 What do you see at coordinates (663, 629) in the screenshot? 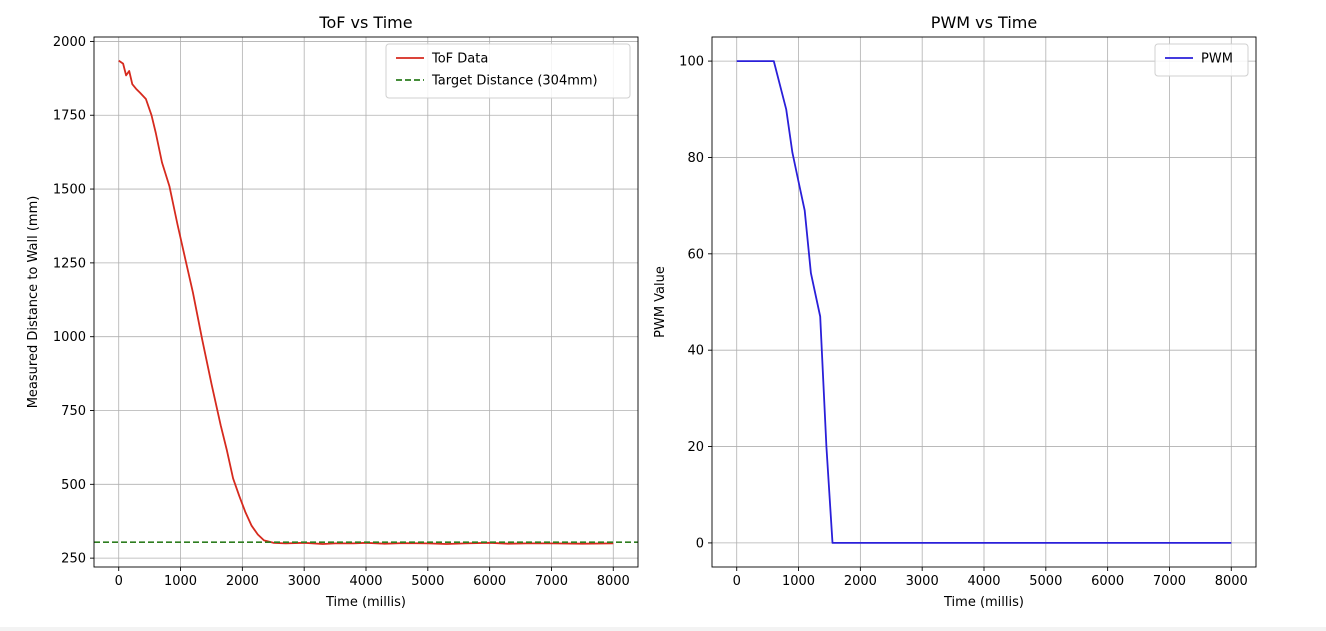
I see `footer-bar` at bounding box center [663, 629].